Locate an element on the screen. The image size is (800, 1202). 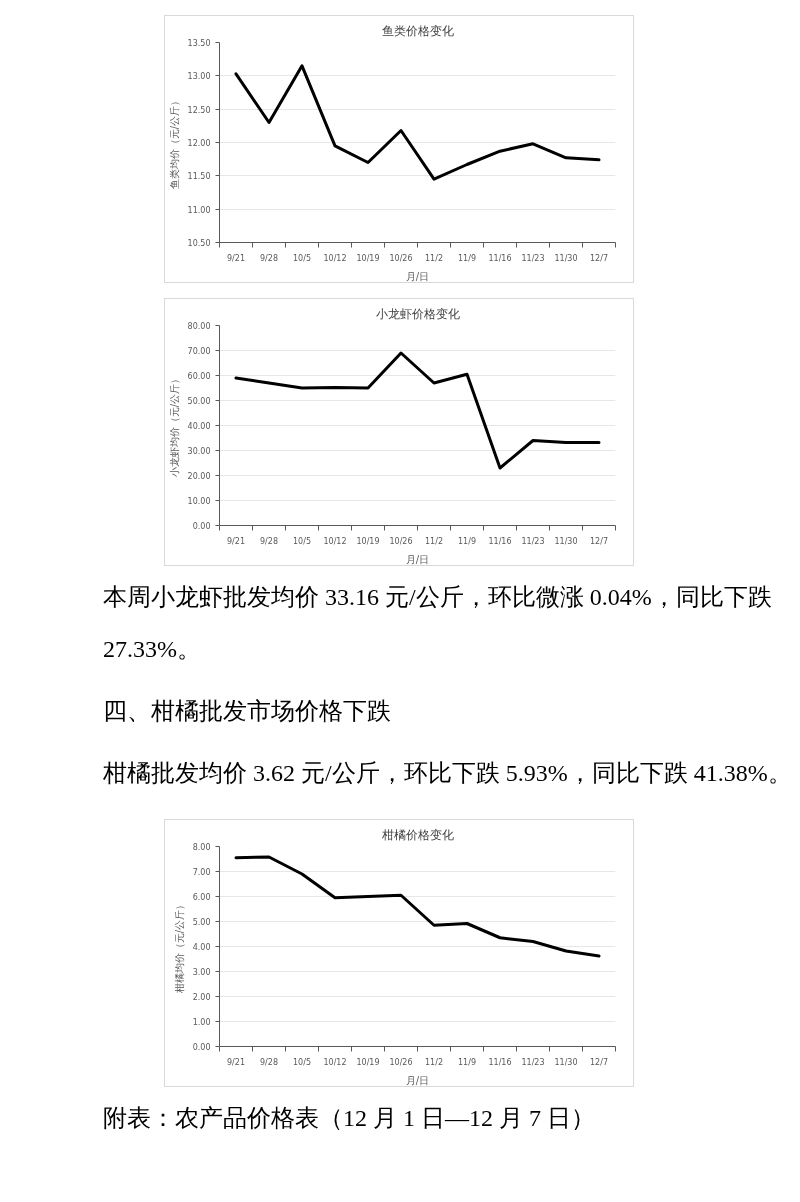
text: 附表：农产品价格表（12 月 1 日—12 月 7 日） is located at coordinates (349, 1118).